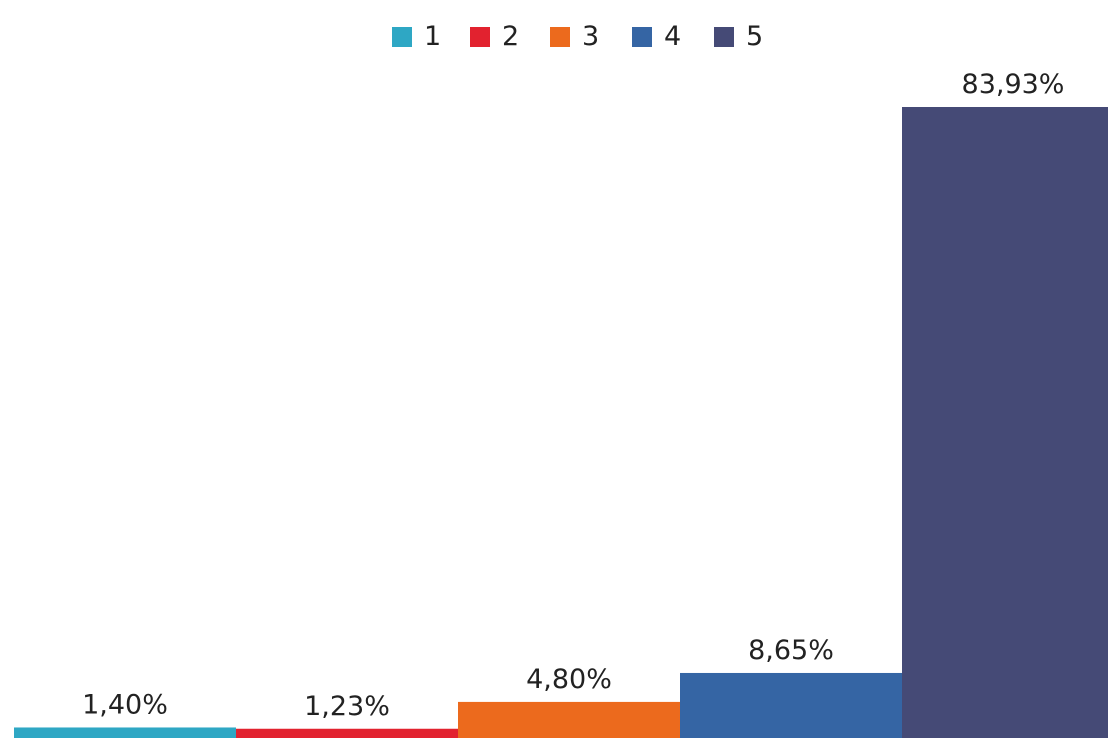 The height and width of the screenshot is (738, 1108). What do you see at coordinates (1013, 84) in the screenshot?
I see `data-label-5: 83,93%` at bounding box center [1013, 84].